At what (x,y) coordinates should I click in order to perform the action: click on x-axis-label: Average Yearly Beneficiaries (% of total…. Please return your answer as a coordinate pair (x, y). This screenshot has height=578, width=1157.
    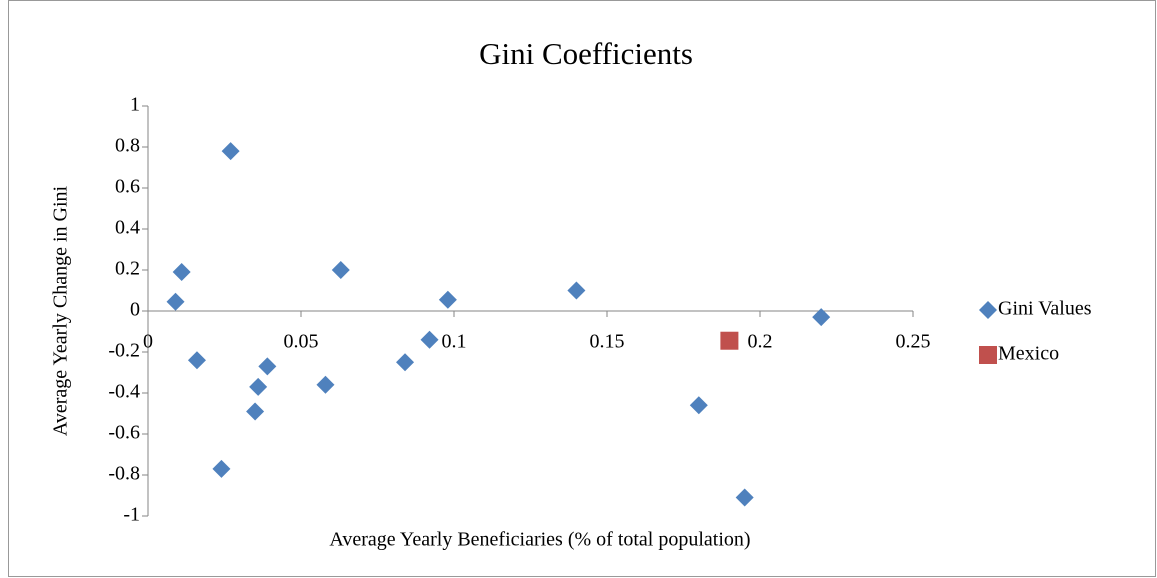
    Looking at the image, I should click on (539, 540).